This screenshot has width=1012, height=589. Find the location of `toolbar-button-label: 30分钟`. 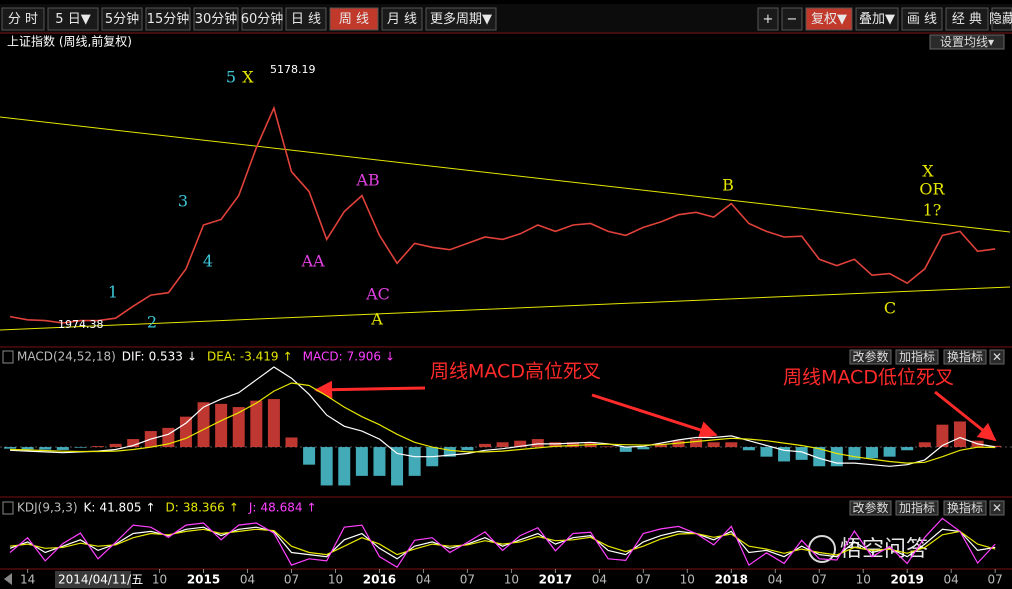

toolbar-button-label: 30分钟 is located at coordinates (216, 19).